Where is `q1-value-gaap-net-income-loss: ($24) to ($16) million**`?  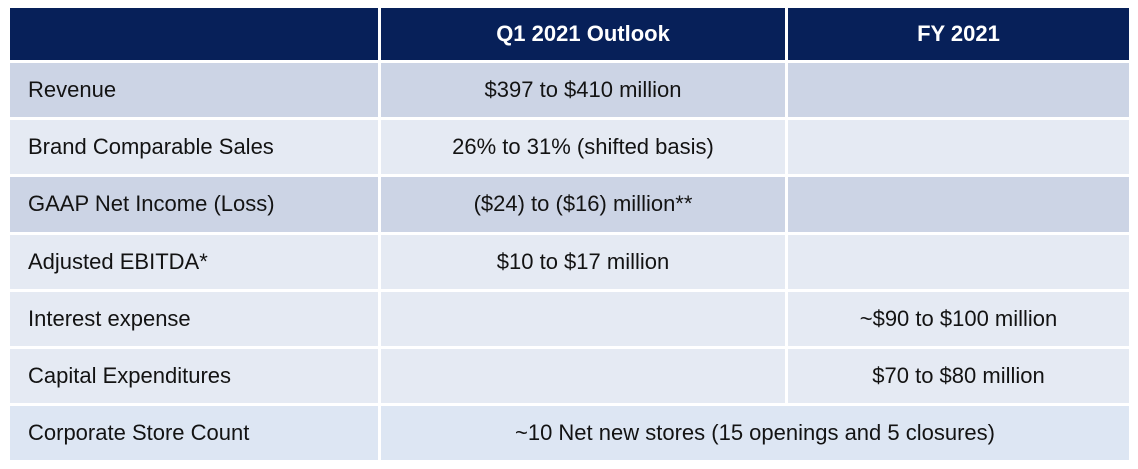
q1-value-gaap-net-income-loss: ($24) to ($16) million** is located at coordinates (583, 204).